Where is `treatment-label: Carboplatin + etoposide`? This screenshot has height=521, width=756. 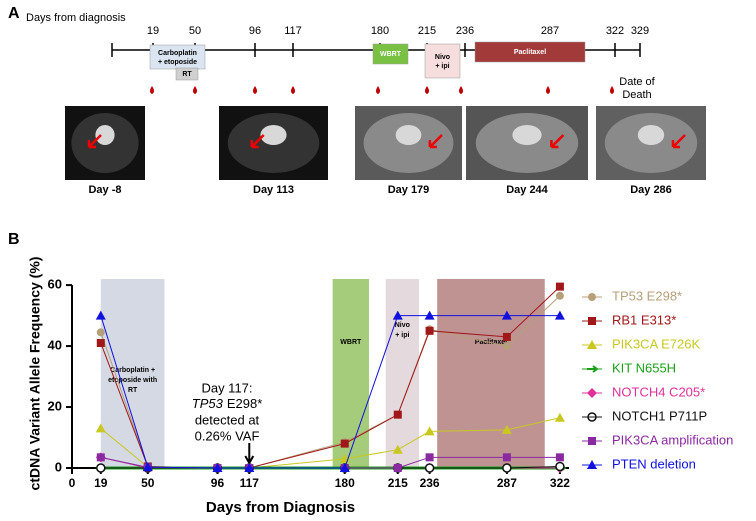 treatment-label: Carboplatin + etoposide is located at coordinates (177, 58).